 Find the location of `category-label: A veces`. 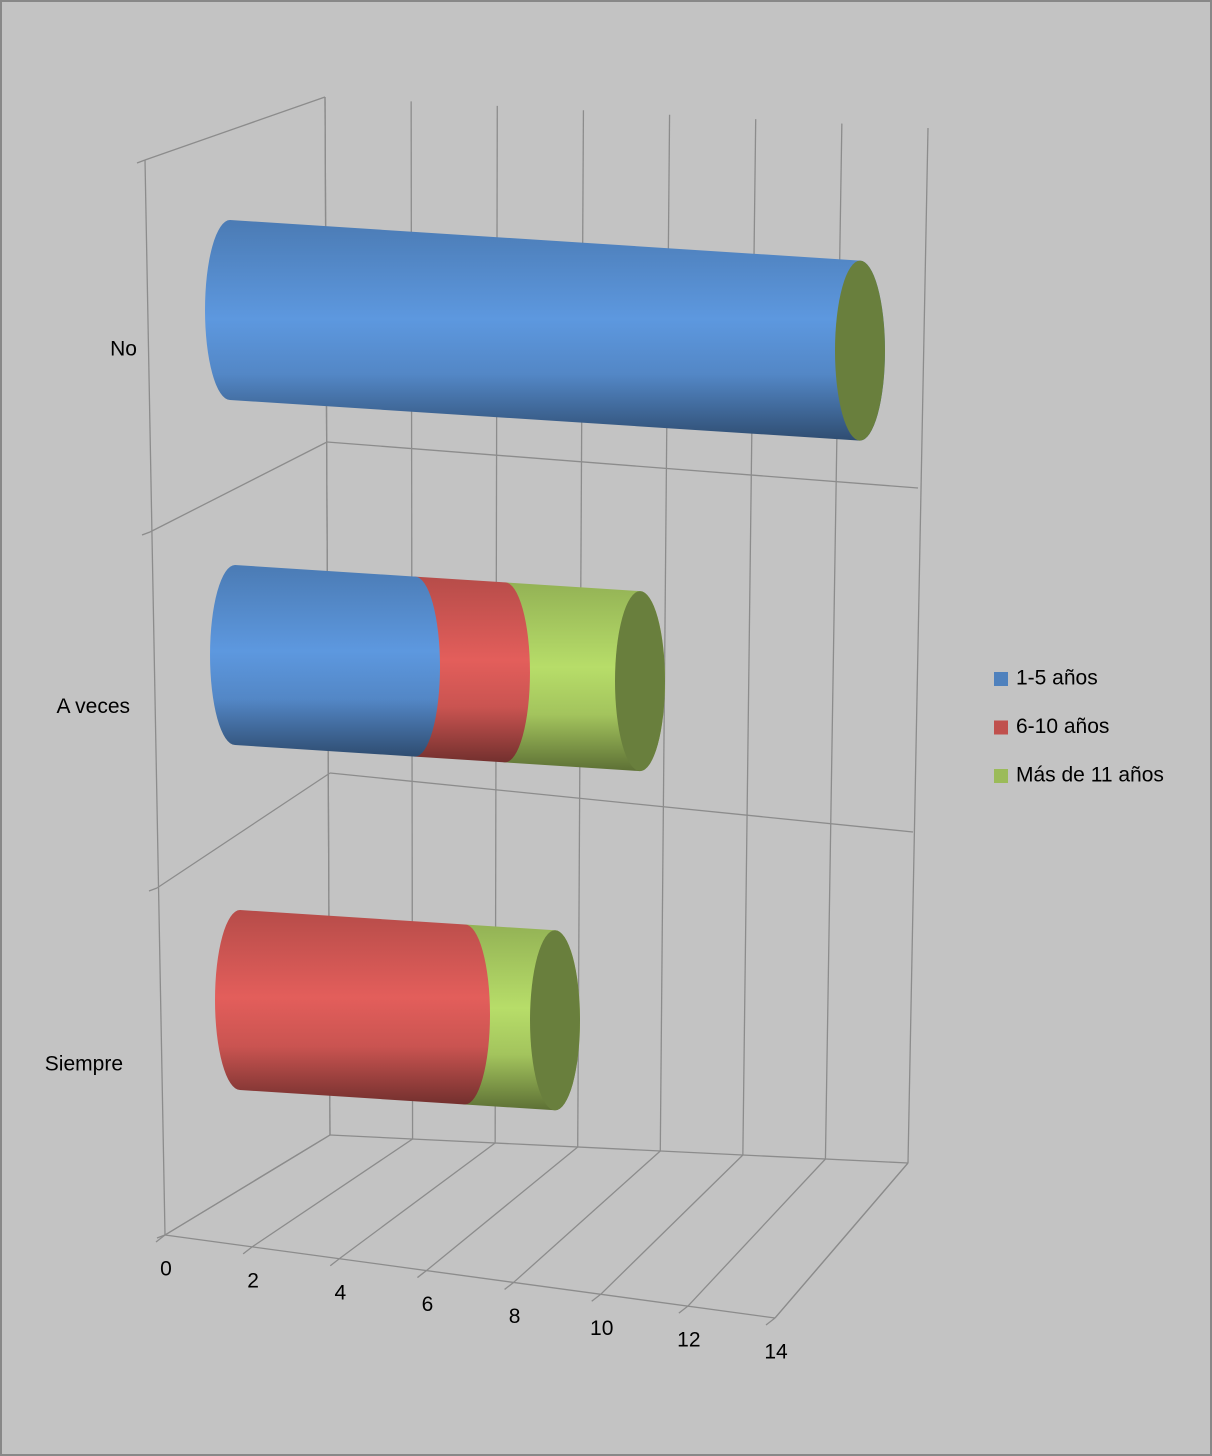

category-label: A veces is located at coordinates (93, 706).